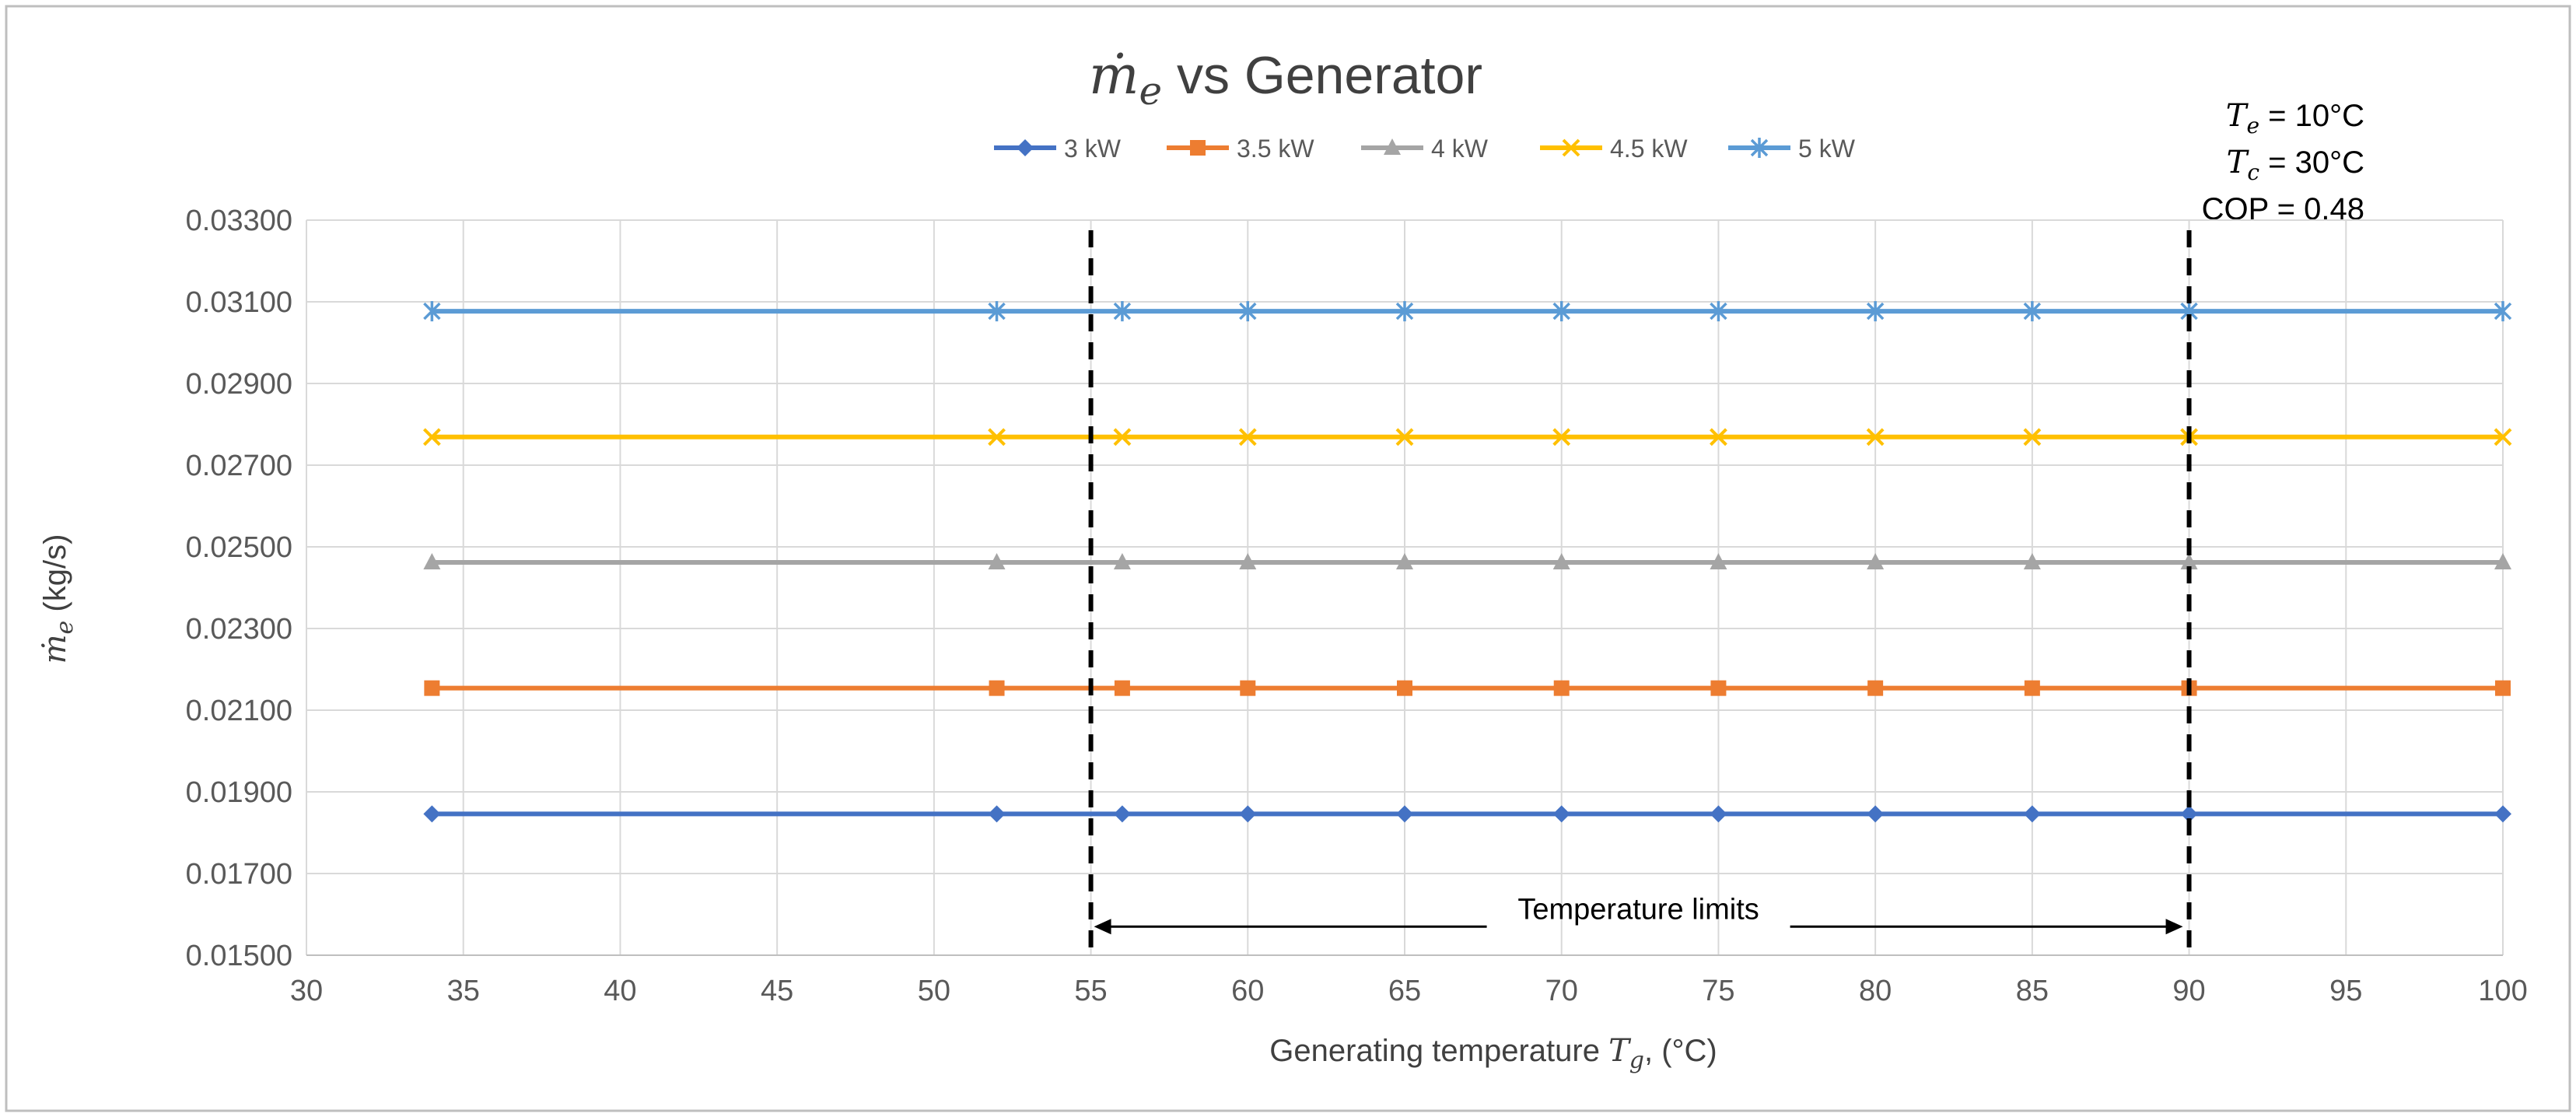 Image resolution: width=2576 pixels, height=1117 pixels. Describe the element at coordinates (2253, 172) in the screenshot. I see `condition-subscript: c` at that location.